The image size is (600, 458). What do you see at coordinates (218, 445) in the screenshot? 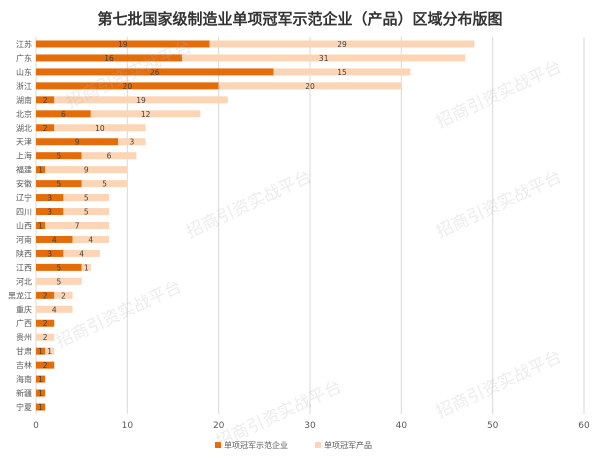
I see `legend-swatch` at bounding box center [218, 445].